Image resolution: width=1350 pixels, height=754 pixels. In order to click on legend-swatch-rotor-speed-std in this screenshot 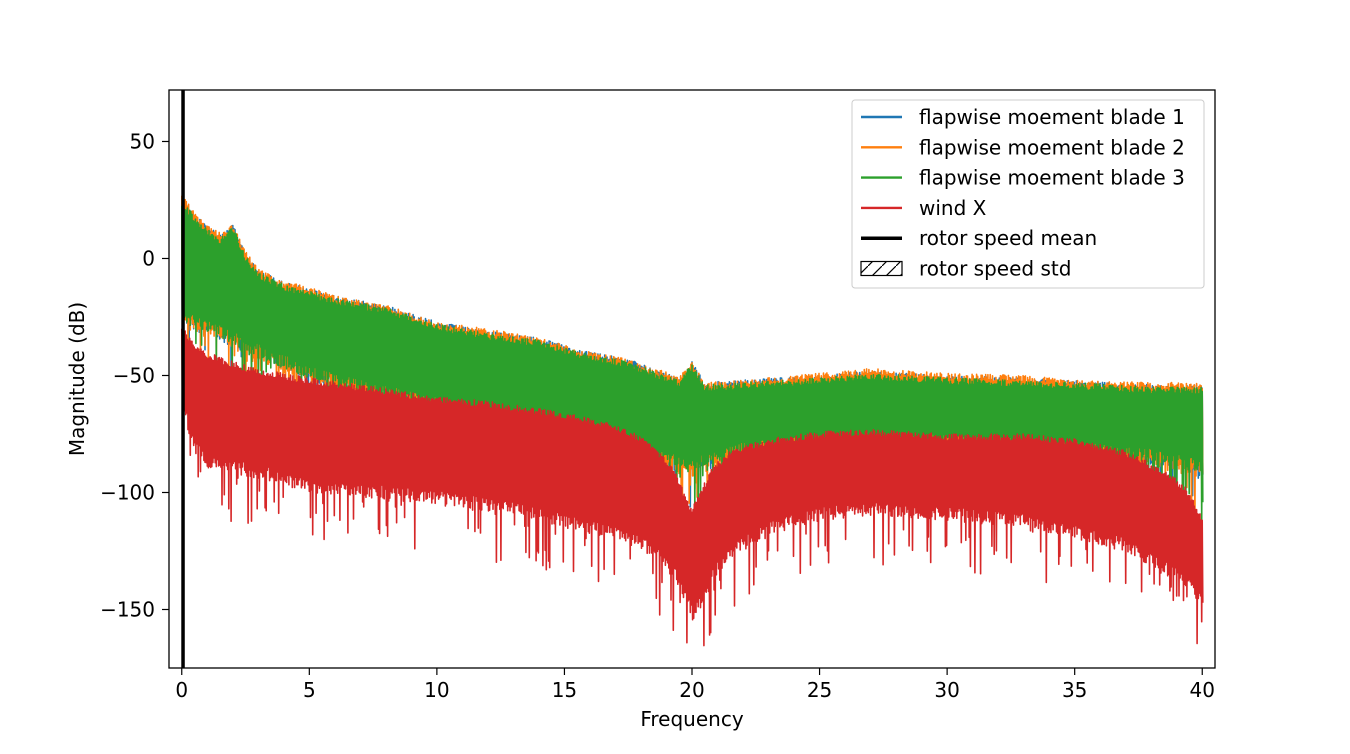, I will do `click(881, 268)`.